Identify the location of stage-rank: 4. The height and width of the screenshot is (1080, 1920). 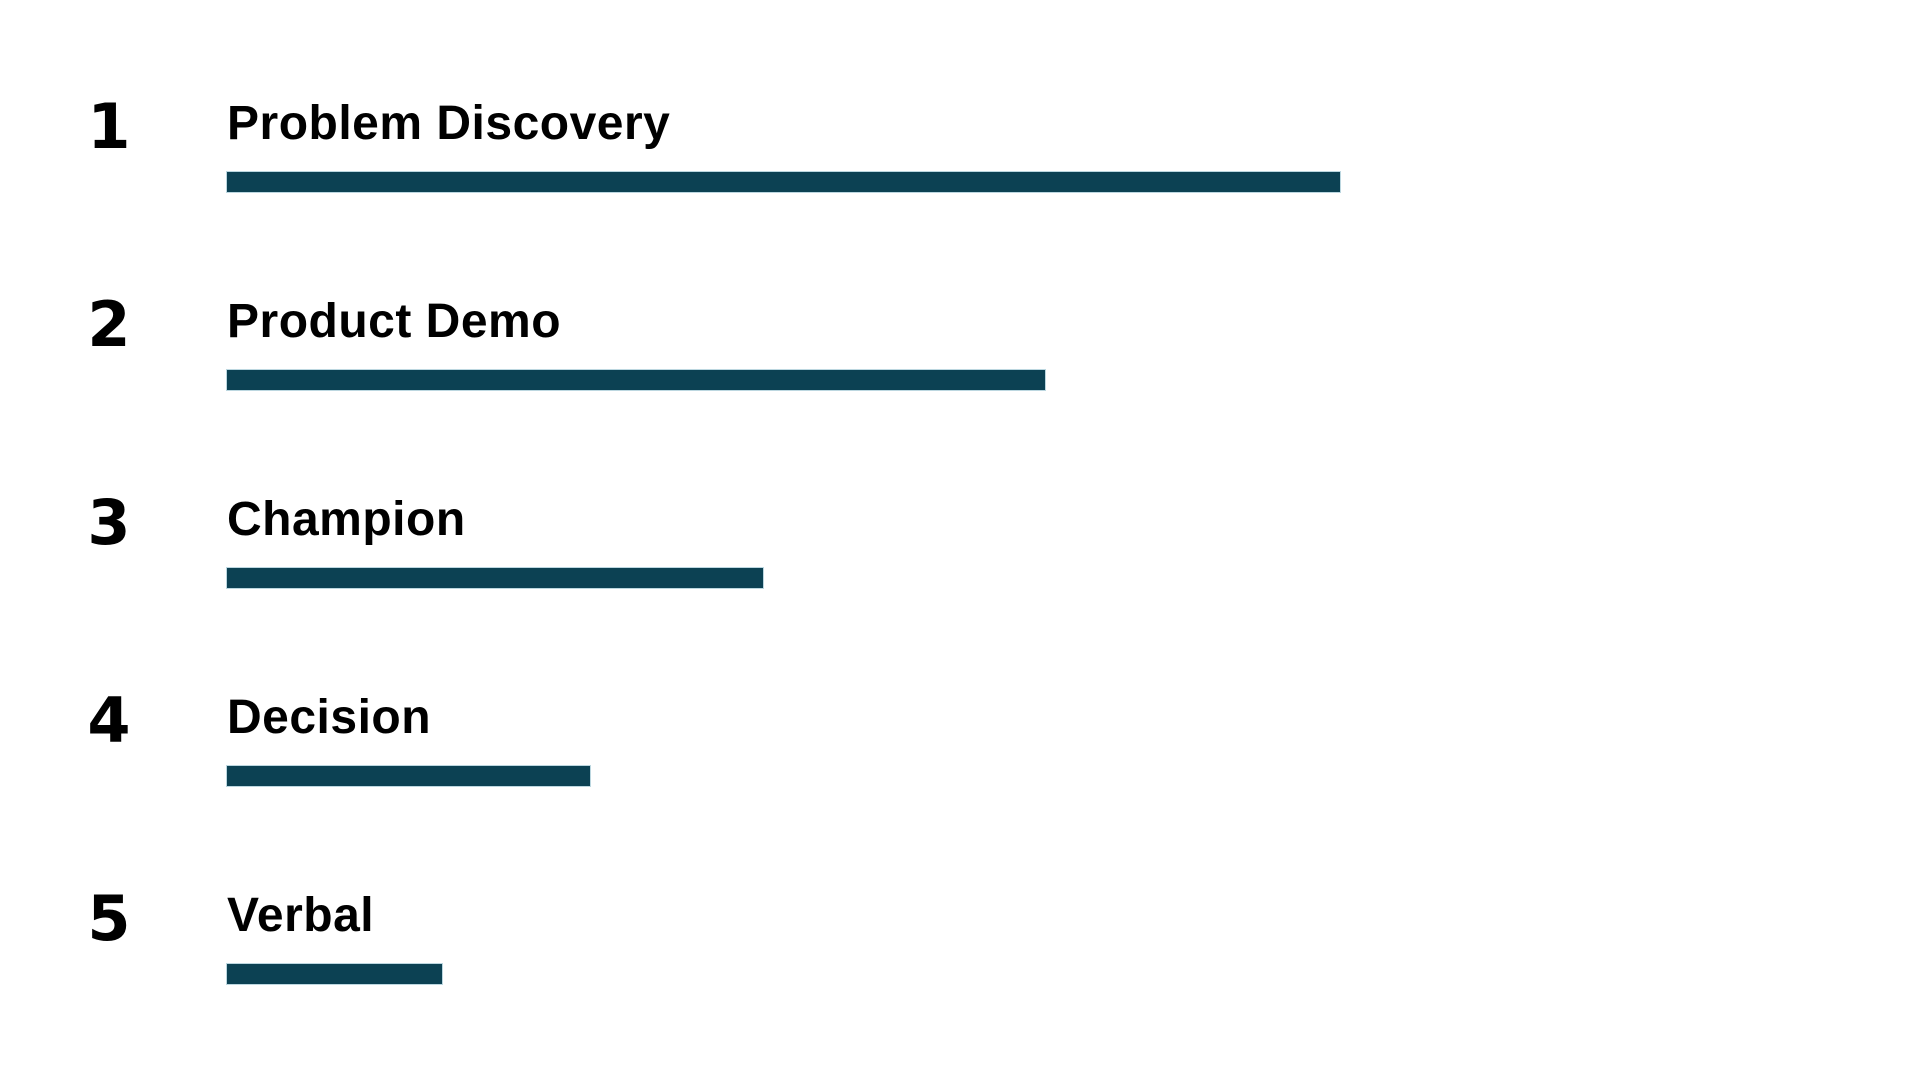
(109, 720).